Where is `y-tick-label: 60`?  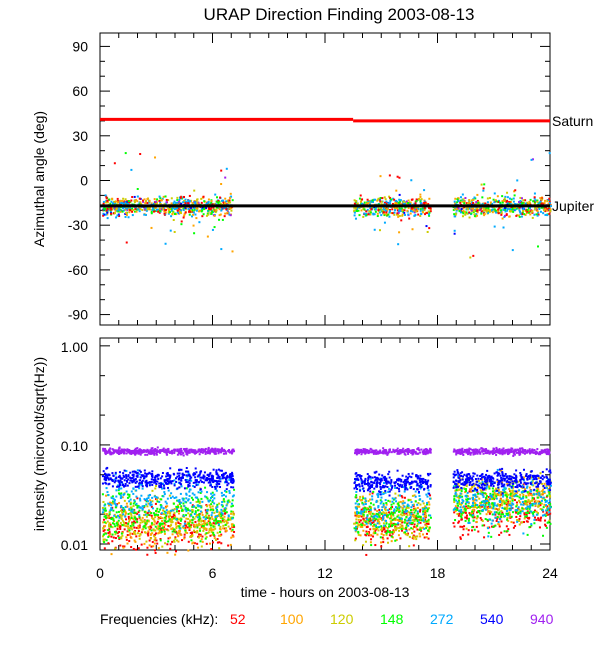
y-tick-label: 60 is located at coordinates (80, 91).